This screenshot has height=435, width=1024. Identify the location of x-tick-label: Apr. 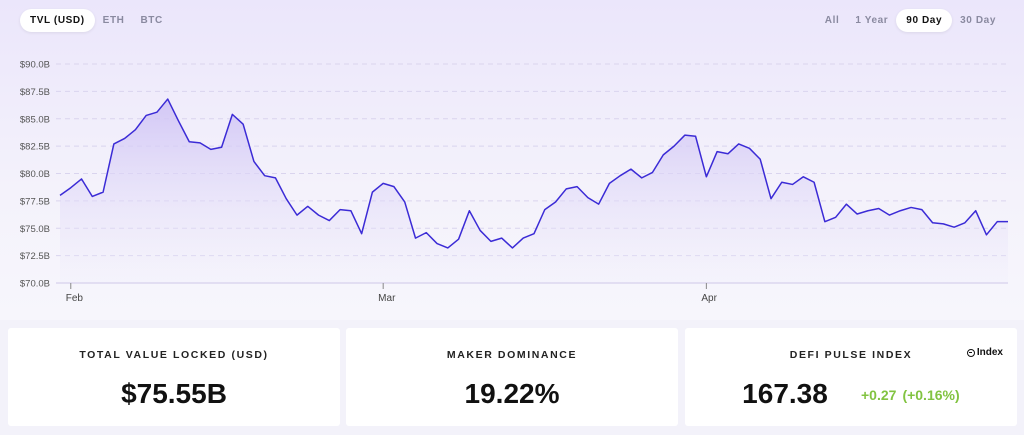
(709, 298).